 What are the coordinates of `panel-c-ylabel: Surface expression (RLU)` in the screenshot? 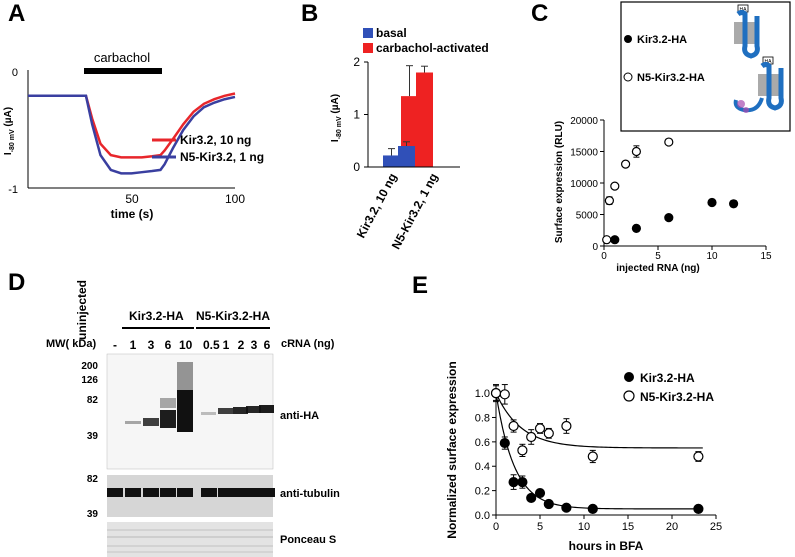 It's located at (559, 182).